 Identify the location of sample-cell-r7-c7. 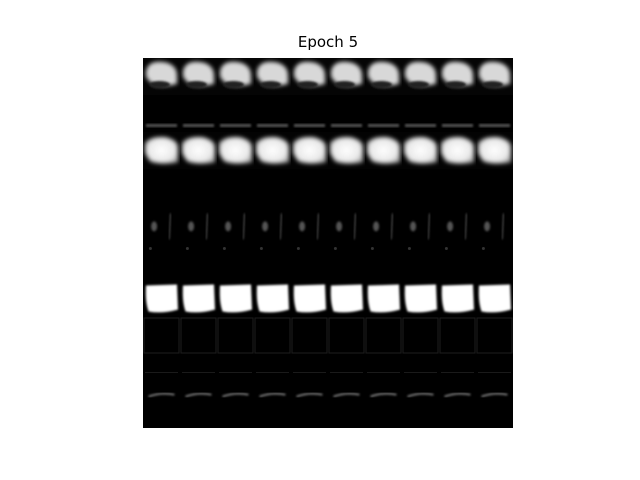
(420, 335).